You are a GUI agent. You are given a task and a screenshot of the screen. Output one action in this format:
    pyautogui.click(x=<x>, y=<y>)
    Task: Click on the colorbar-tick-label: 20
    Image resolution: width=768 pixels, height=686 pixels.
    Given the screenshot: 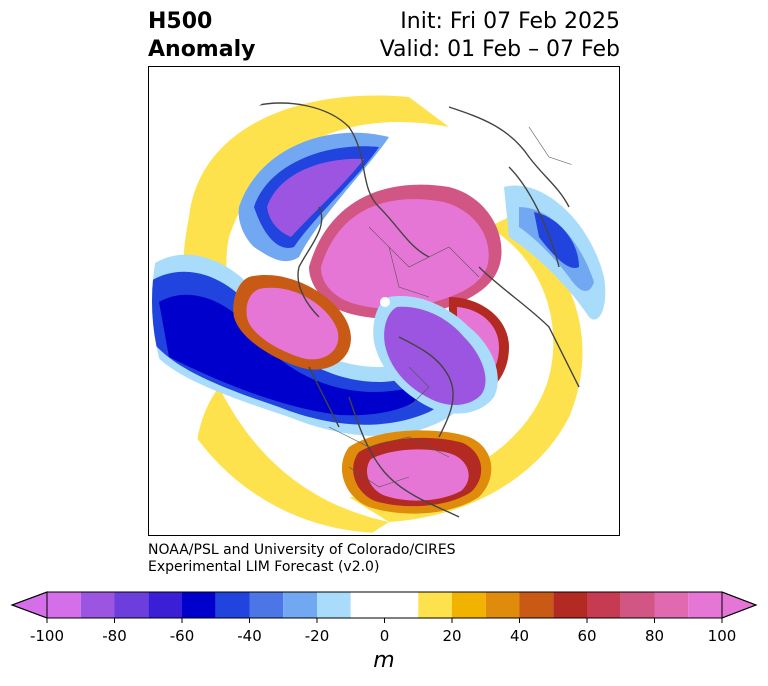 What is the action you would take?
    pyautogui.click(x=452, y=636)
    